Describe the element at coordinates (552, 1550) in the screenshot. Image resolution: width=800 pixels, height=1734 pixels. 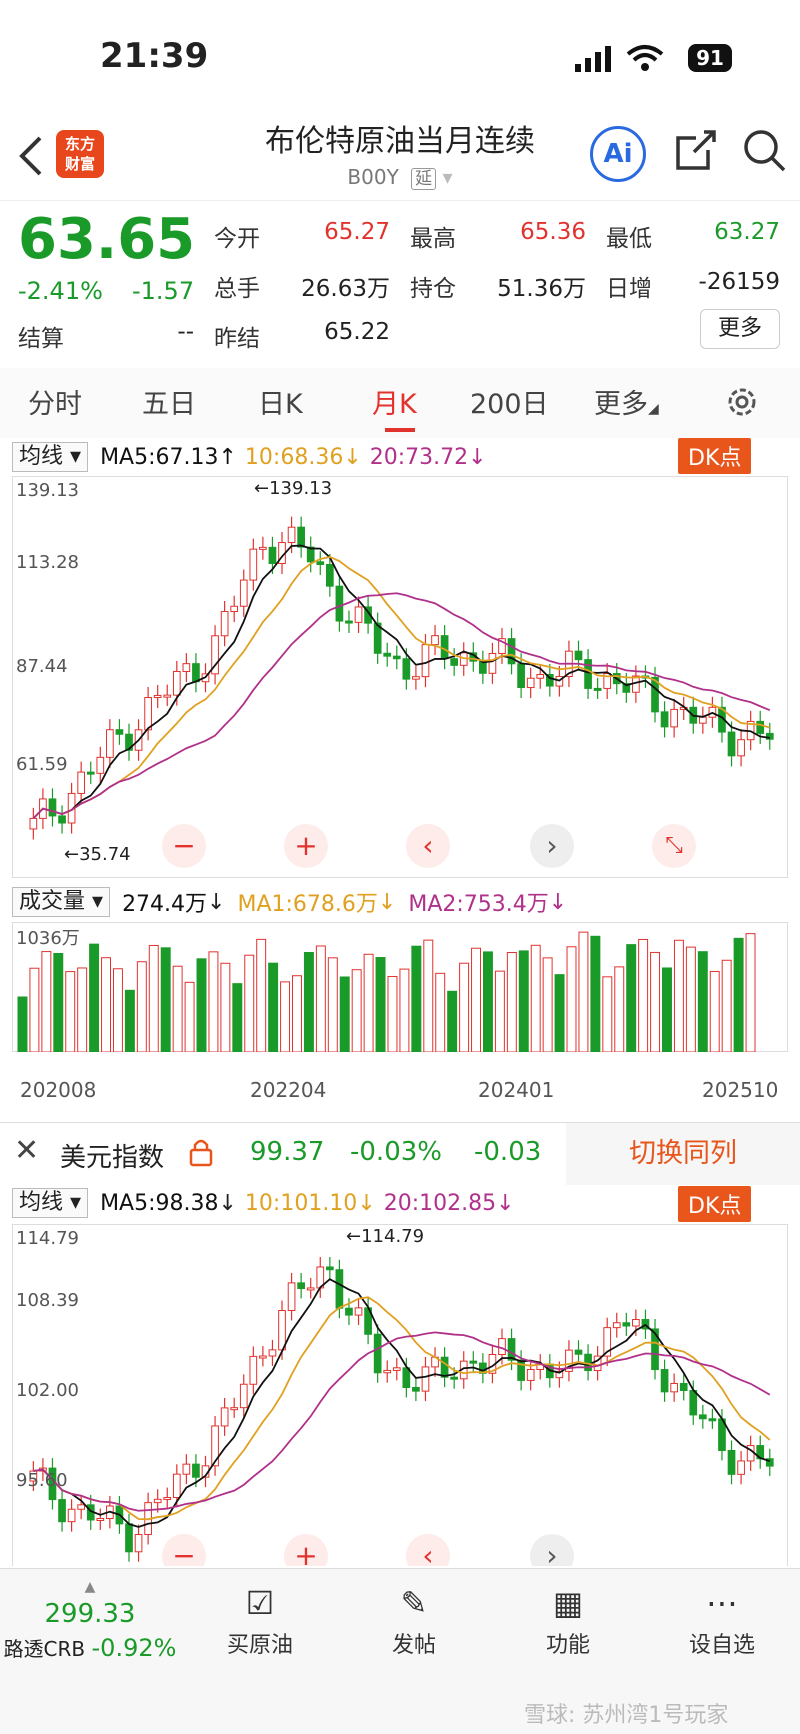
I see `compare-scroll-right: ›` at that location.